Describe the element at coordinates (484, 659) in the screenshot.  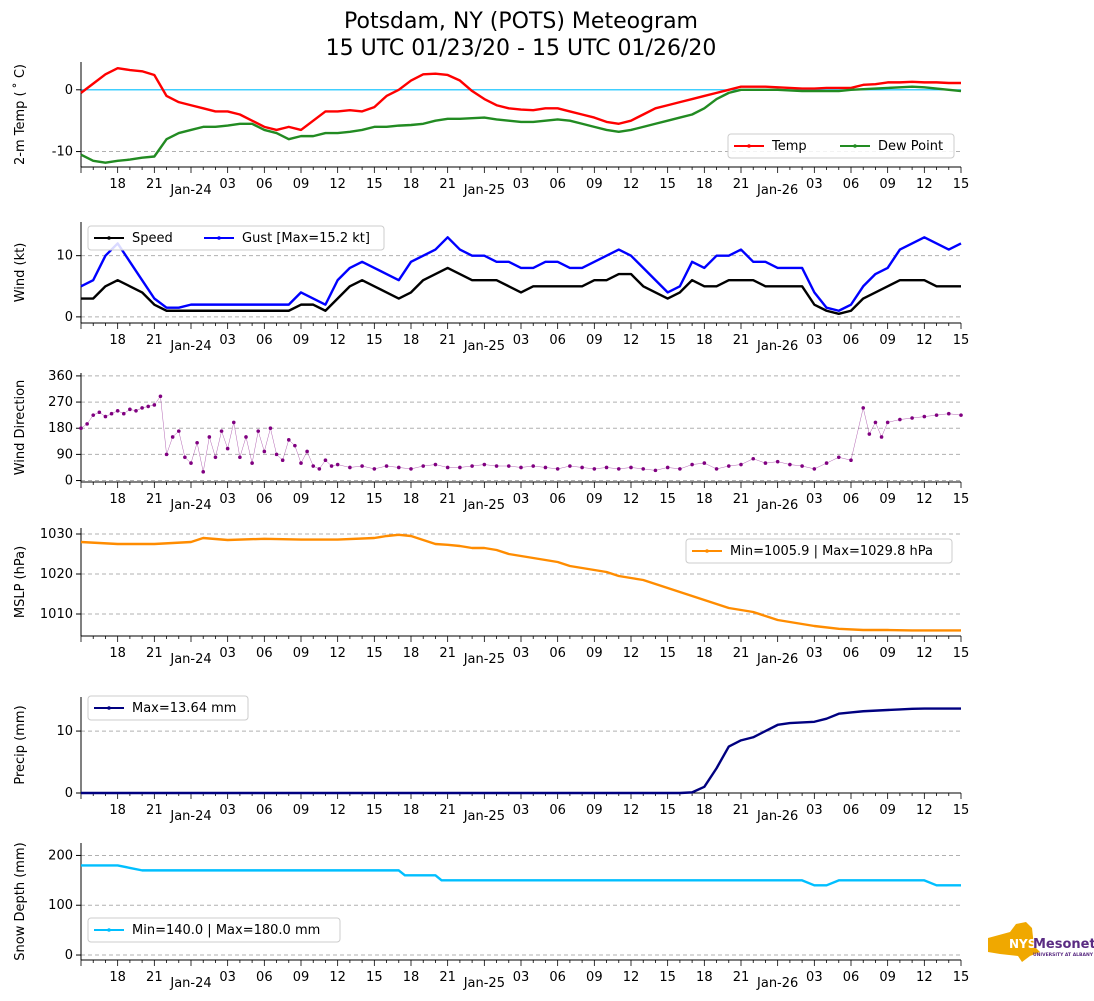
I see `mslp-x-date-label: Jan-25` at that location.